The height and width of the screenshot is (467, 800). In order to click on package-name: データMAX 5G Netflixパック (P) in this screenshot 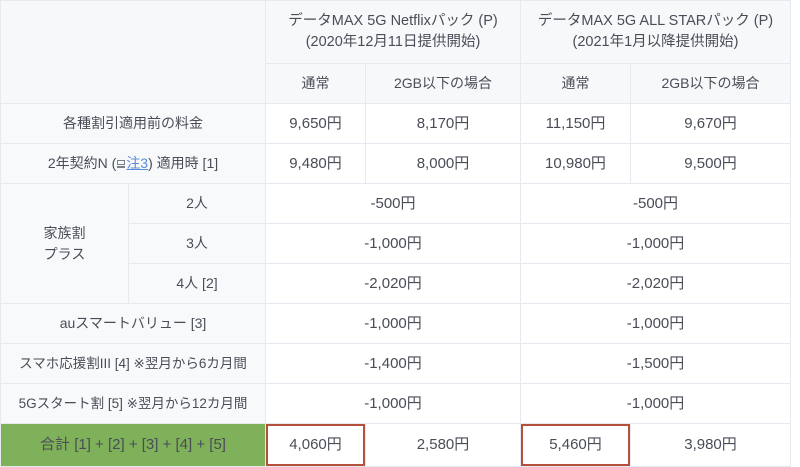, I will do `click(393, 20)`.